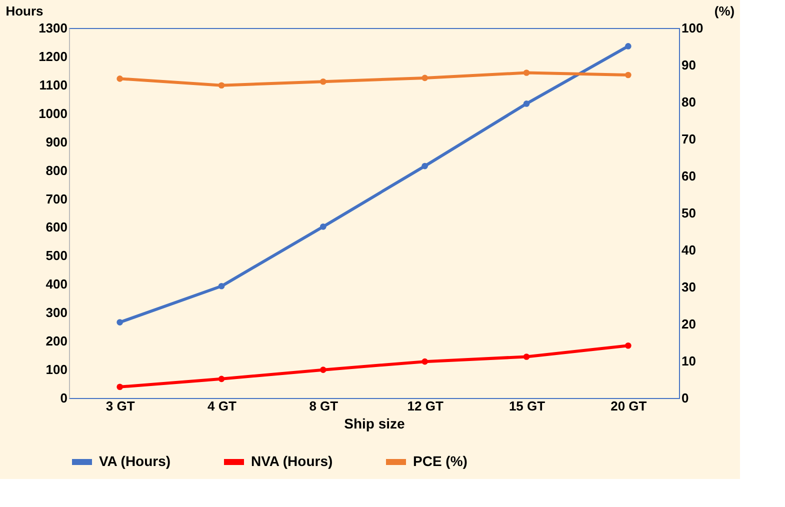 The image size is (785, 507). I want to click on legend-label: PCE (%), so click(440, 461).